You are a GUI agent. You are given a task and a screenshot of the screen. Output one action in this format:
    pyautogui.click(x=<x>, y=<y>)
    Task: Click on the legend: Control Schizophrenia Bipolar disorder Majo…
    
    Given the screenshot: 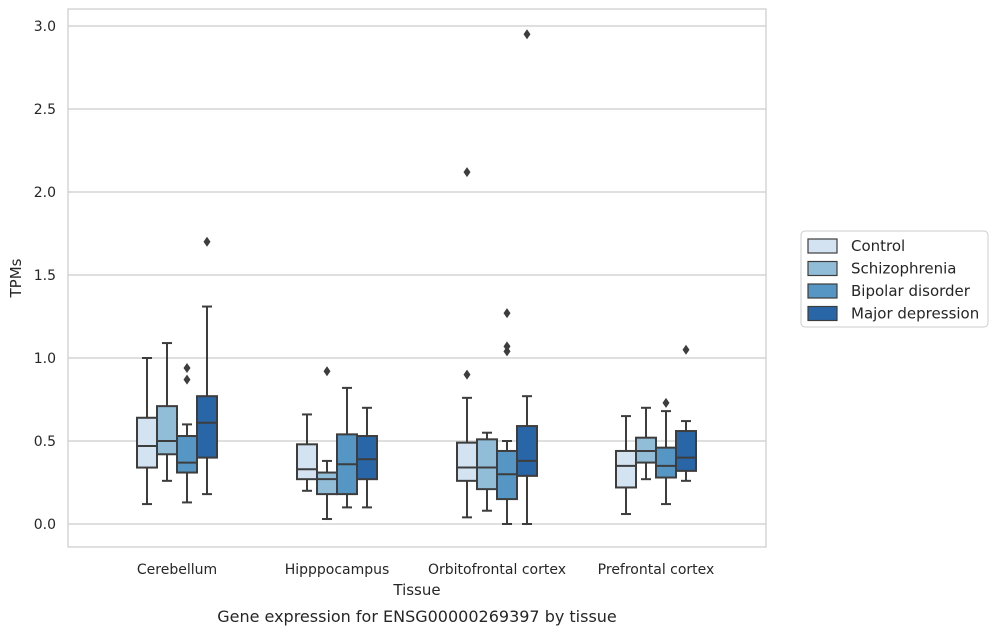 What is the action you would take?
    pyautogui.click(x=894, y=279)
    